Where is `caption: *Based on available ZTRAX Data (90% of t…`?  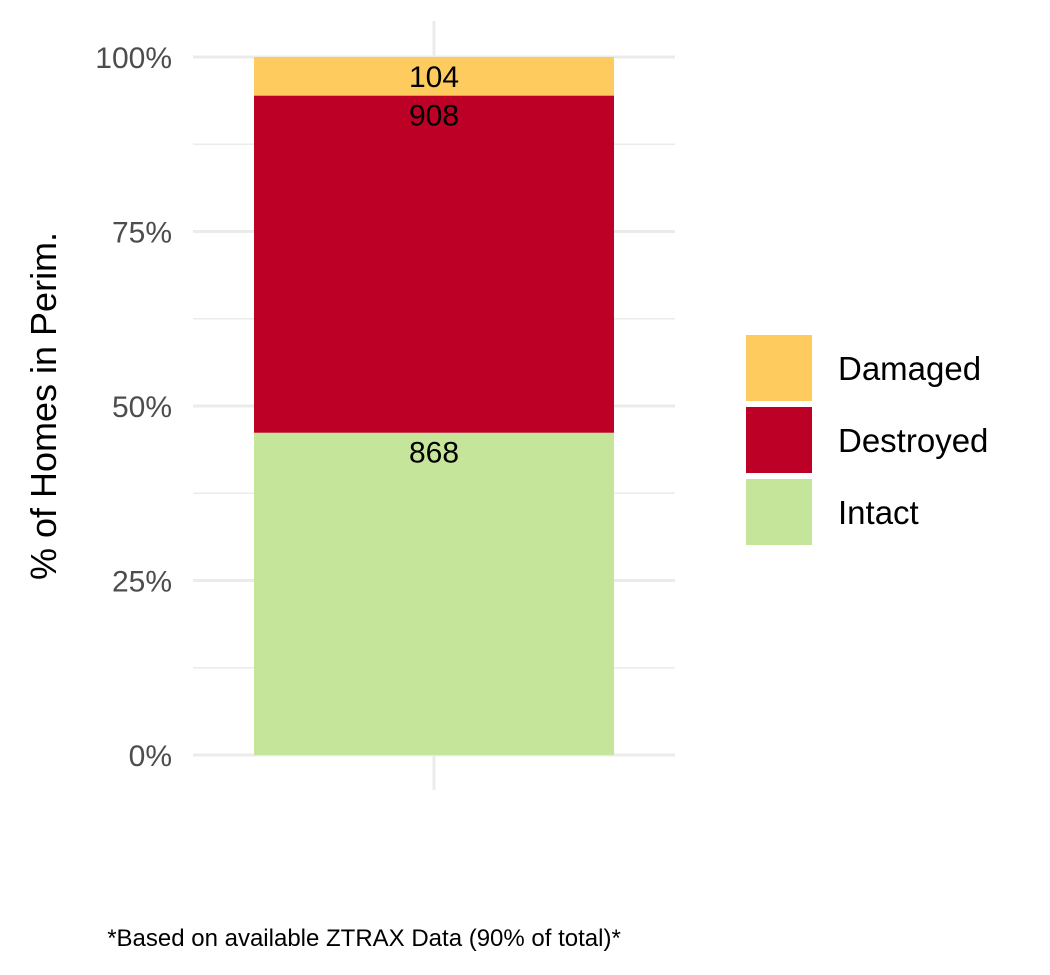
caption: *Based on available ZTRAX Data (90% of t… is located at coordinates (364, 938).